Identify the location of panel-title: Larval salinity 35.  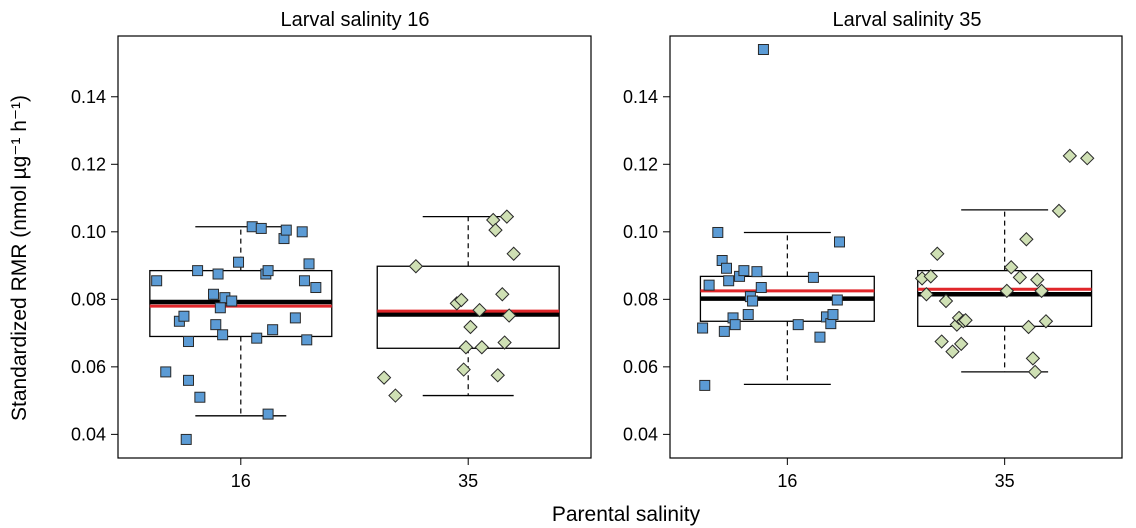
(907, 20).